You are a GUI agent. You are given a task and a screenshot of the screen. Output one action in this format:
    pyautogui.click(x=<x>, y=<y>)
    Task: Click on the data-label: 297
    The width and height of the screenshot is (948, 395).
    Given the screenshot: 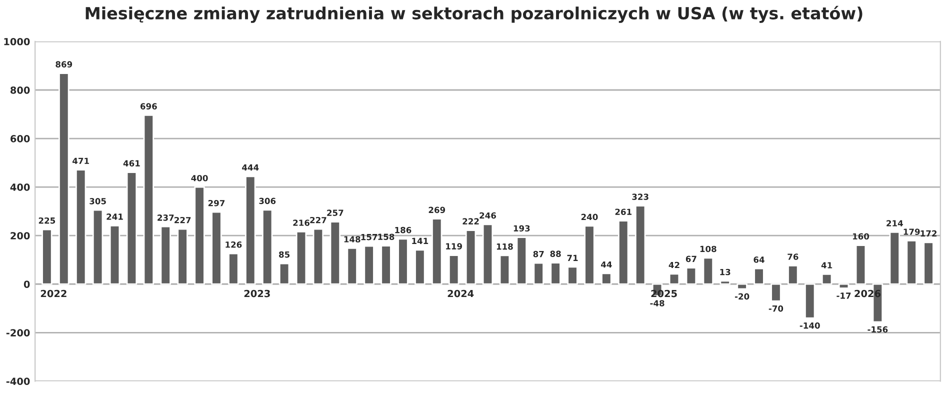 What is the action you would take?
    pyautogui.click(x=216, y=203)
    